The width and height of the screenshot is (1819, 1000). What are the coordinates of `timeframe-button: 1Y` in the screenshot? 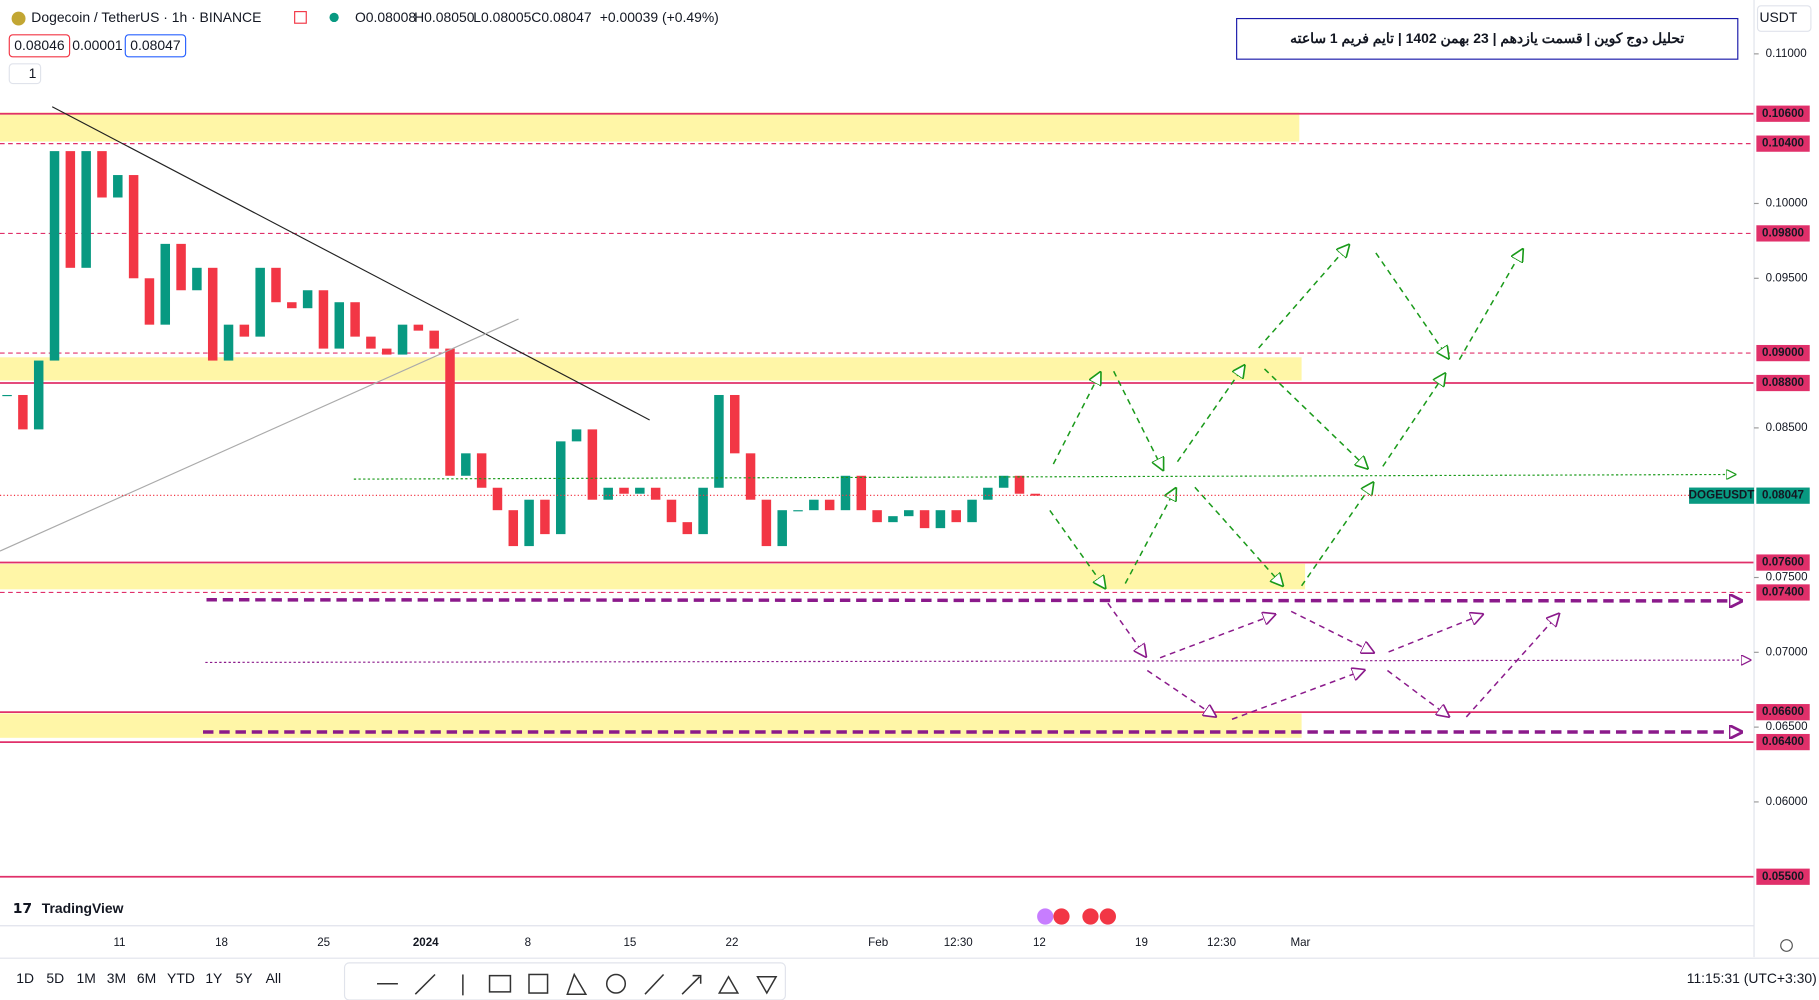 It's located at (213, 978).